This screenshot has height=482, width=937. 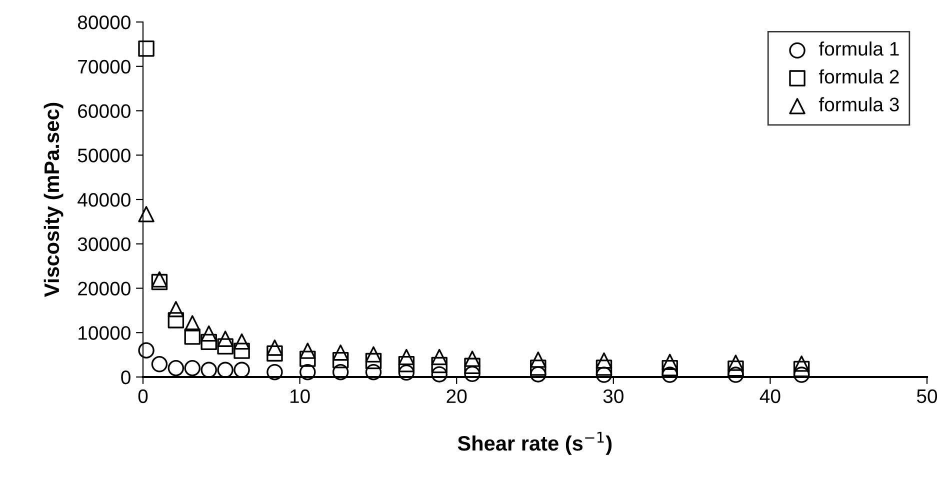 What do you see at coordinates (535, 443) in the screenshot?
I see `x-axis-title: Shear rate (s$^{−1}$)` at bounding box center [535, 443].